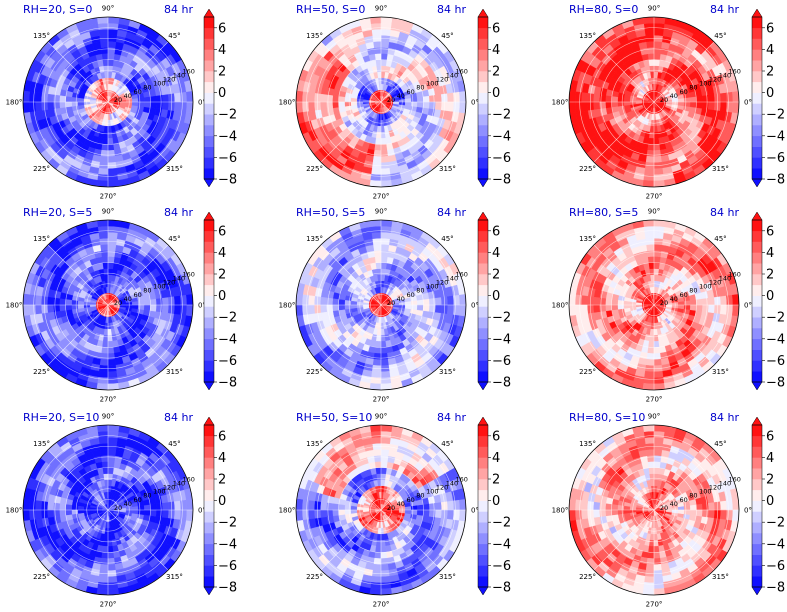 The height and width of the screenshot is (612, 787). Describe the element at coordinates (227, 318) in the screenshot. I see `colorbar-tick-label: −2` at that location.